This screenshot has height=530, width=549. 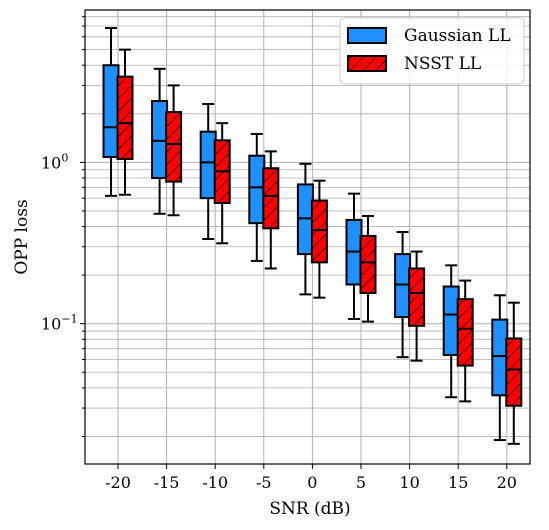 What do you see at coordinates (118, 482) in the screenshot?
I see `x-tick-label: -20` at bounding box center [118, 482].